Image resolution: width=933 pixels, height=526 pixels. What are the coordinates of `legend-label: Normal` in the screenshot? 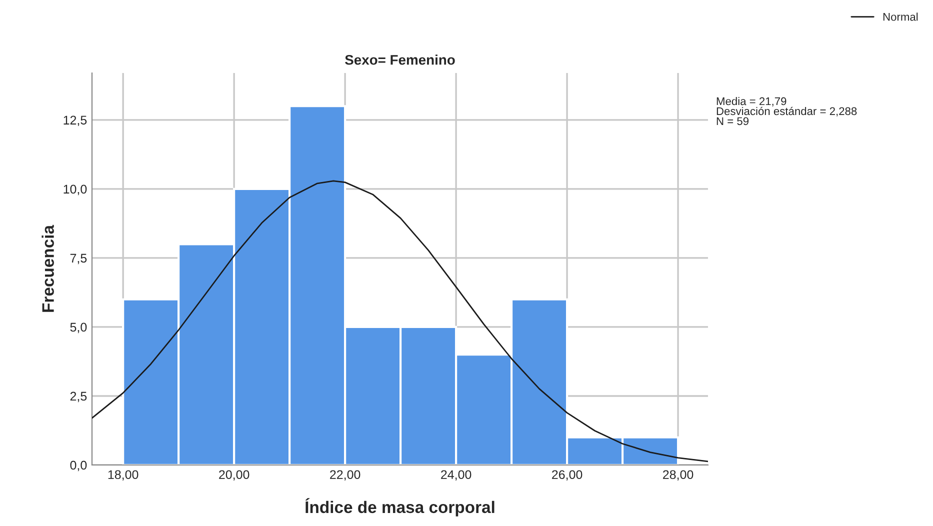 It's located at (900, 16).